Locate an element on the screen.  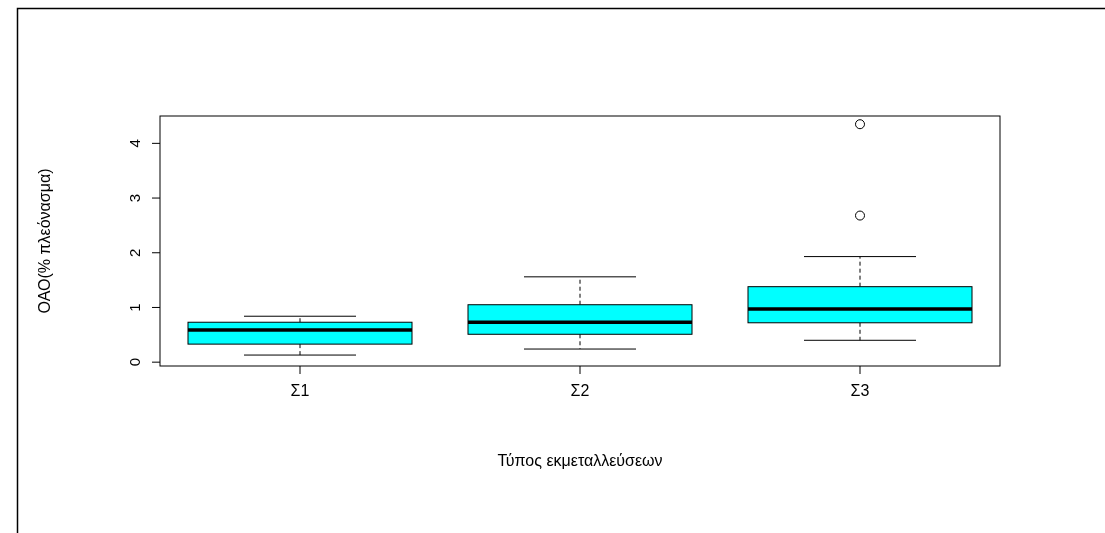
x-axis-title: Τύπος εκμεταλλεύσεων is located at coordinates (580, 460).